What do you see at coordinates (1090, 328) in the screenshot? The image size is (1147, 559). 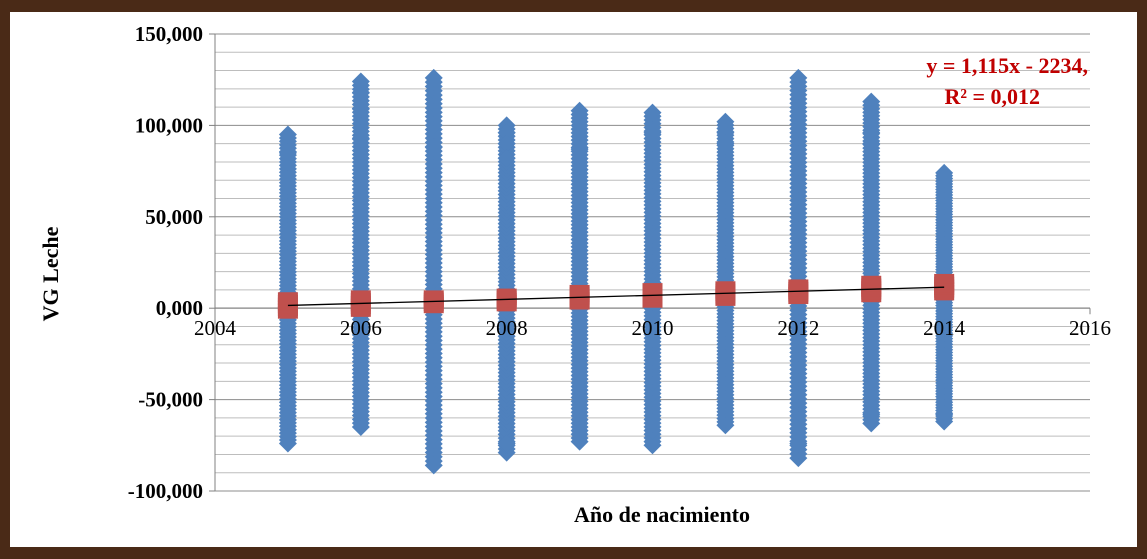 I see `x-tick-label: 2016` at bounding box center [1090, 328].